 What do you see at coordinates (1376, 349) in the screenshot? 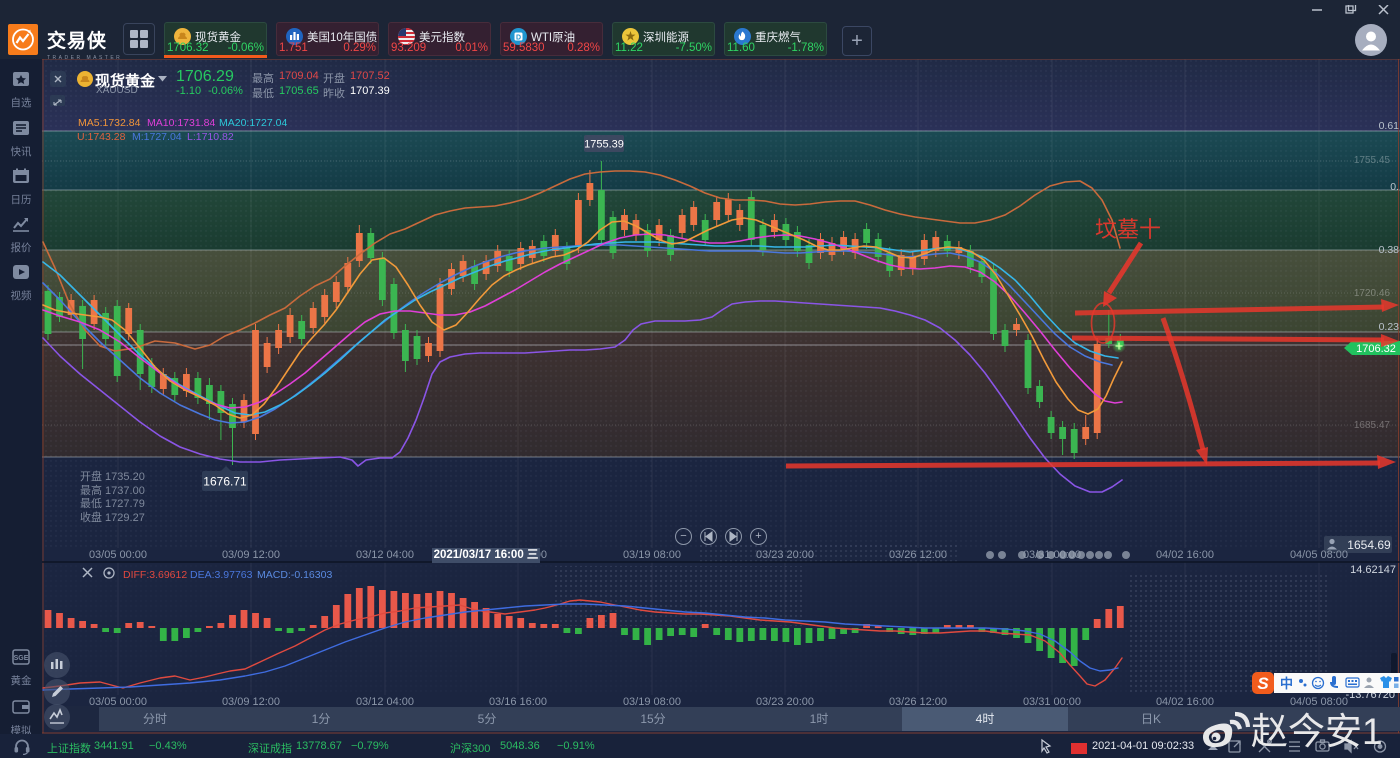
I see `svg-text: 1706.32` at bounding box center [1376, 349].